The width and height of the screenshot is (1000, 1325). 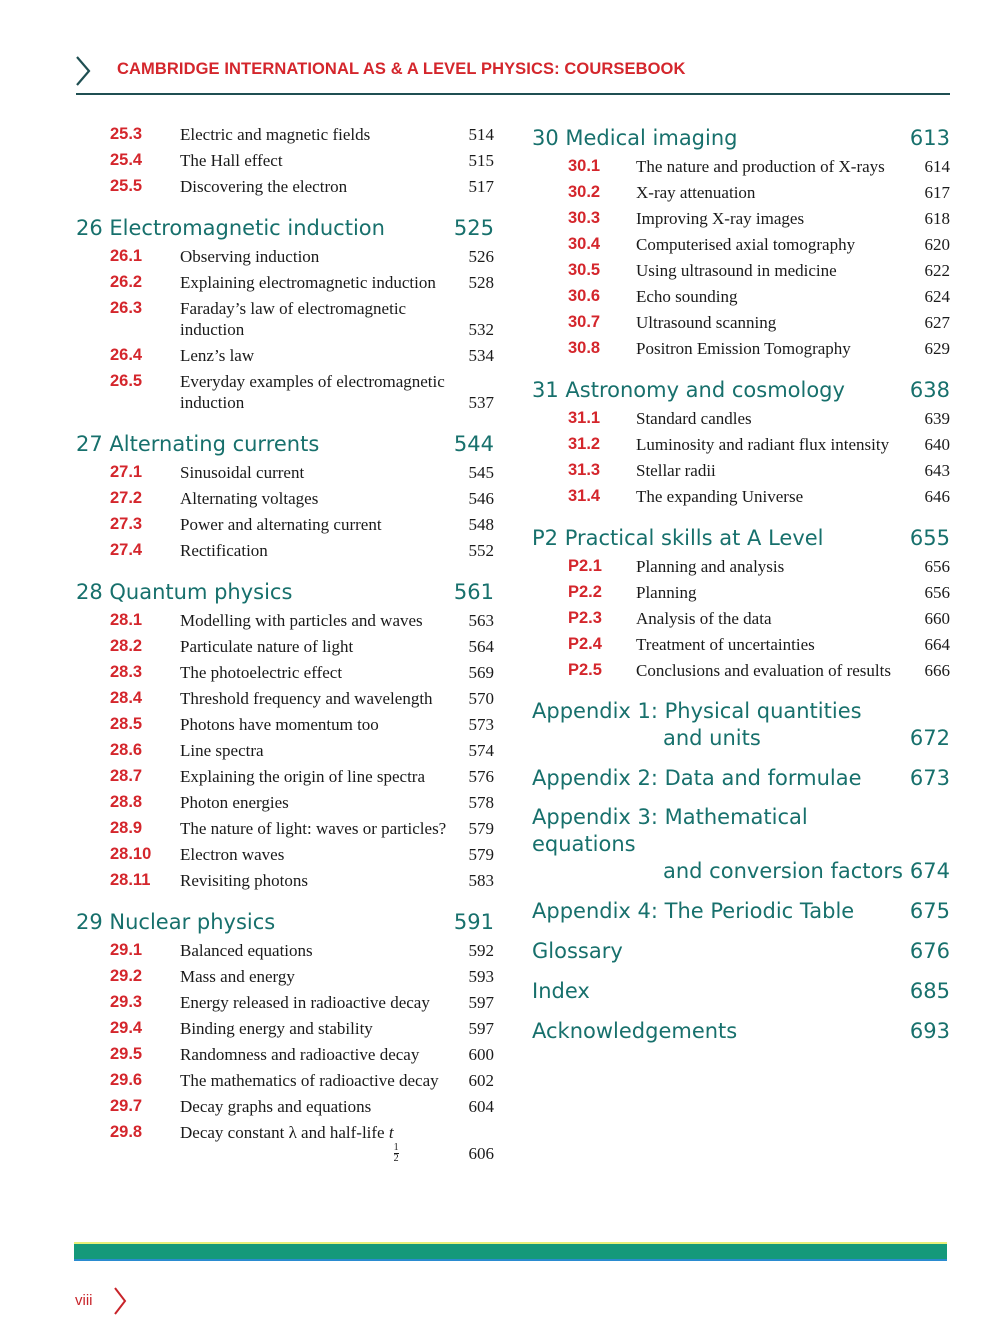 What do you see at coordinates (741, 621) in the screenshot?
I see `section-entry: P2.3 Analysis of the data 660` at bounding box center [741, 621].